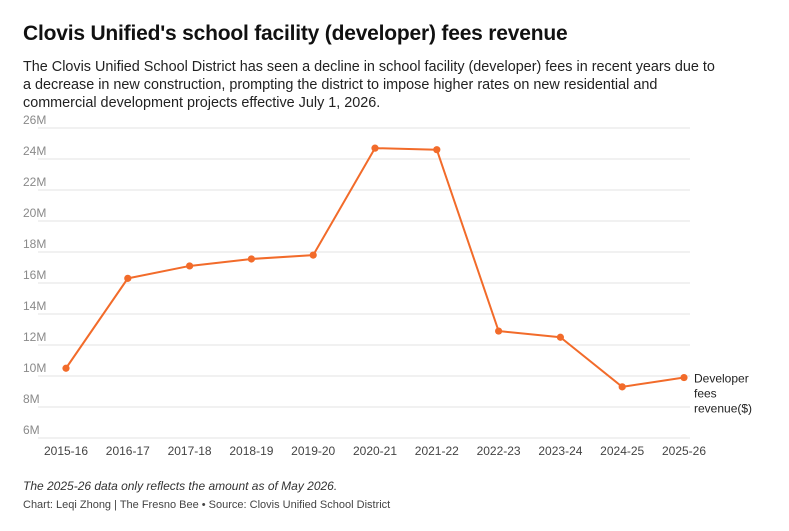 Image resolution: width=789 pixels, height=531 pixels. Describe the element at coordinates (34, 368) in the screenshot. I see `y-tick-label-2: 10M` at that location.